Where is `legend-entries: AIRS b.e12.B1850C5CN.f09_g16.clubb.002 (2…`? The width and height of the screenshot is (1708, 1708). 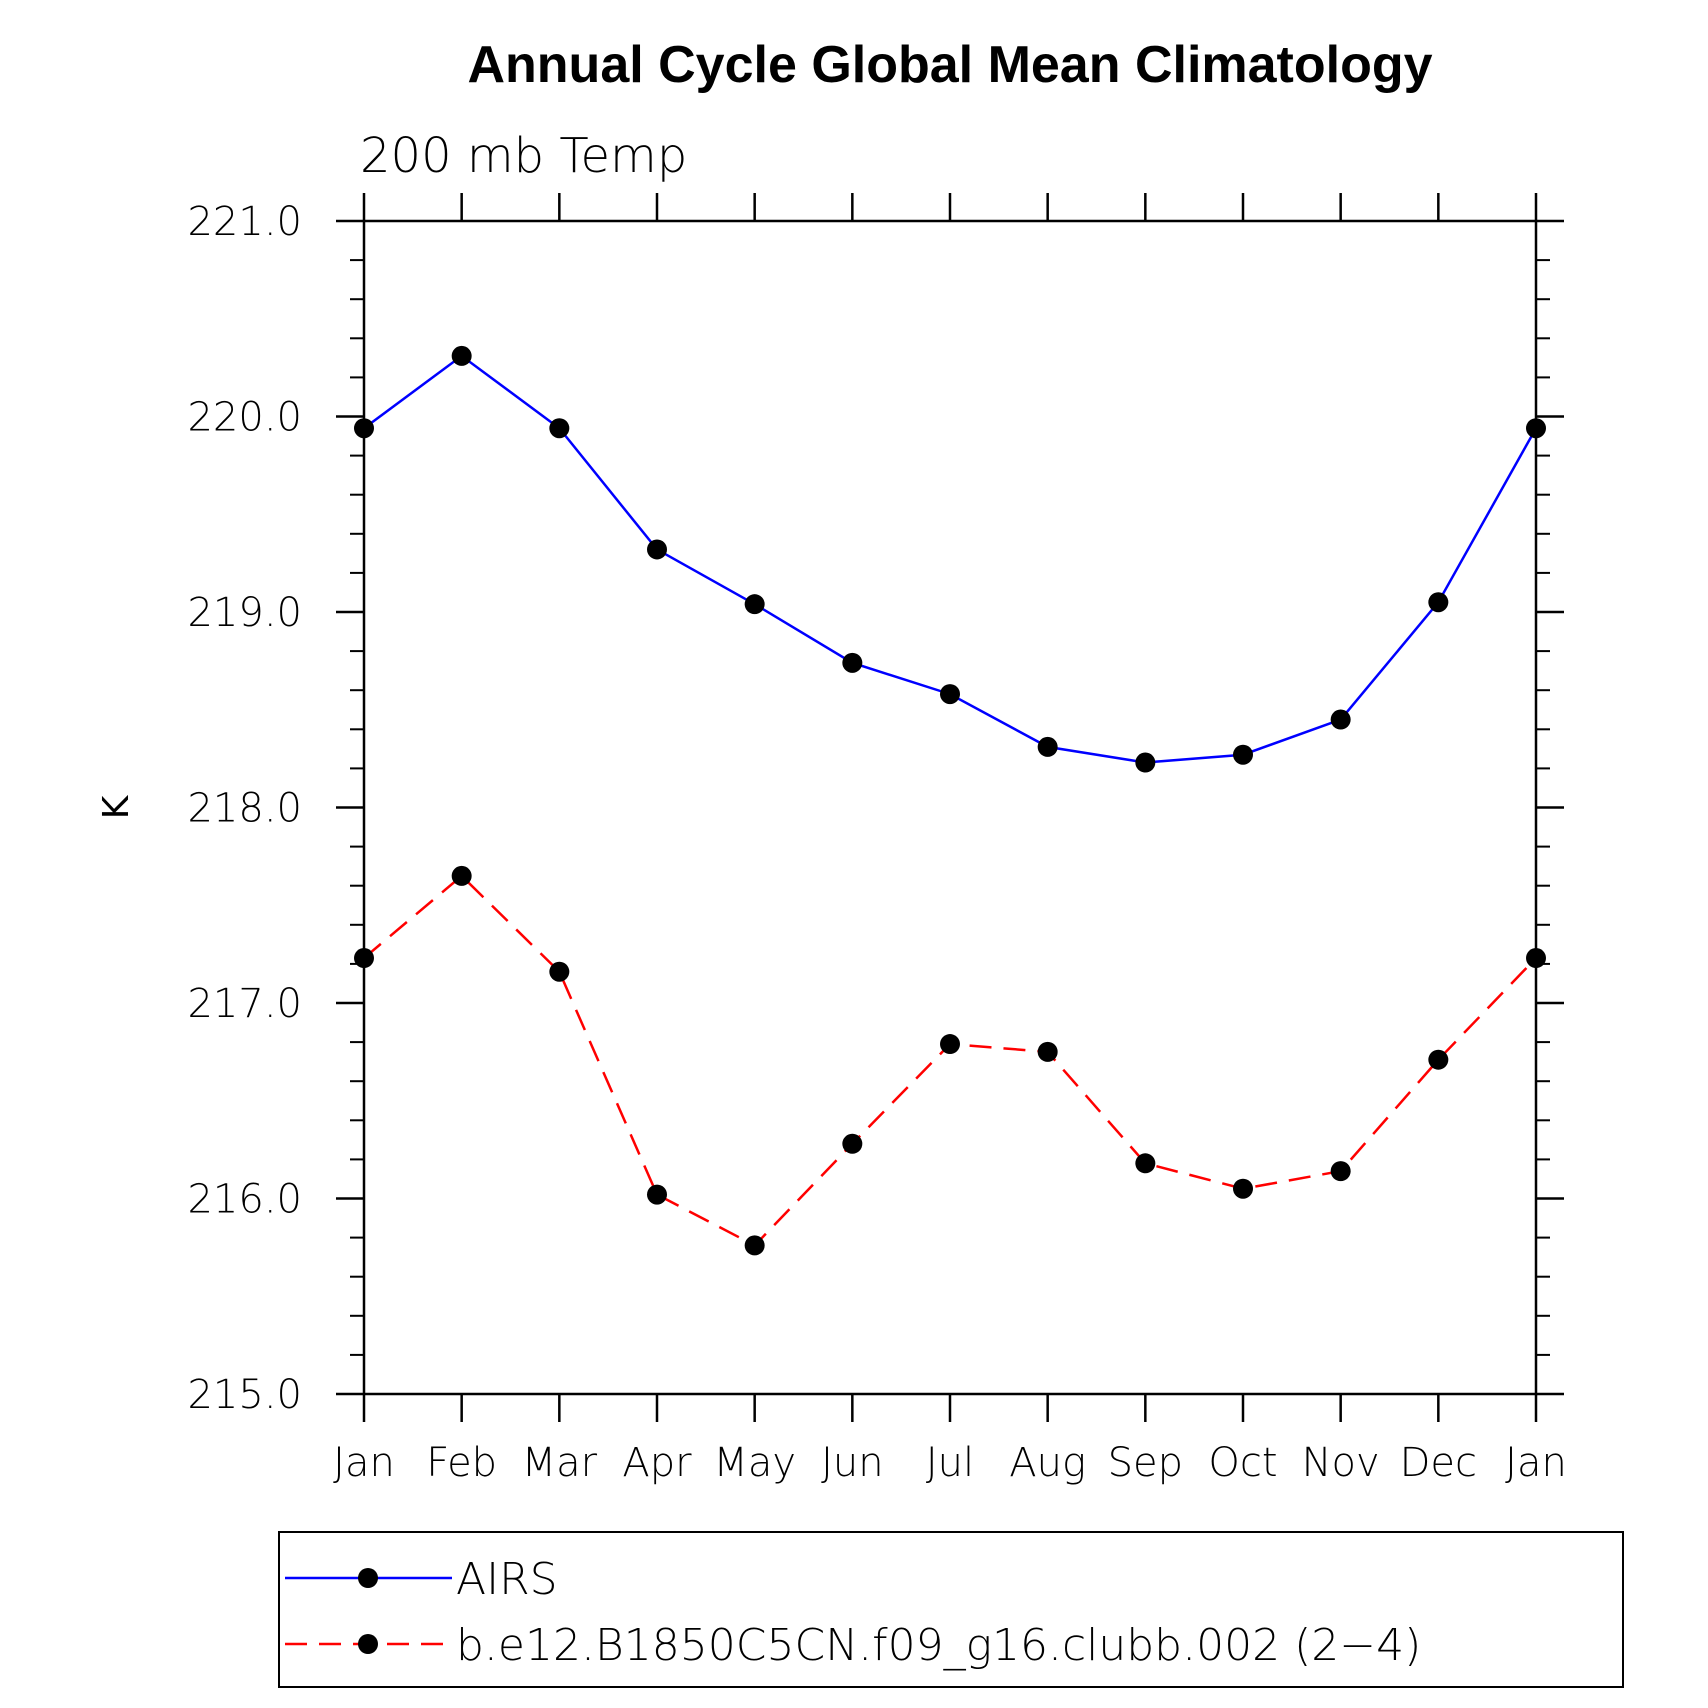 legend-entries: AIRS b.e12.B1850C5CN.f09_g16.clubb.002 (2… is located at coordinates (853, 1612).